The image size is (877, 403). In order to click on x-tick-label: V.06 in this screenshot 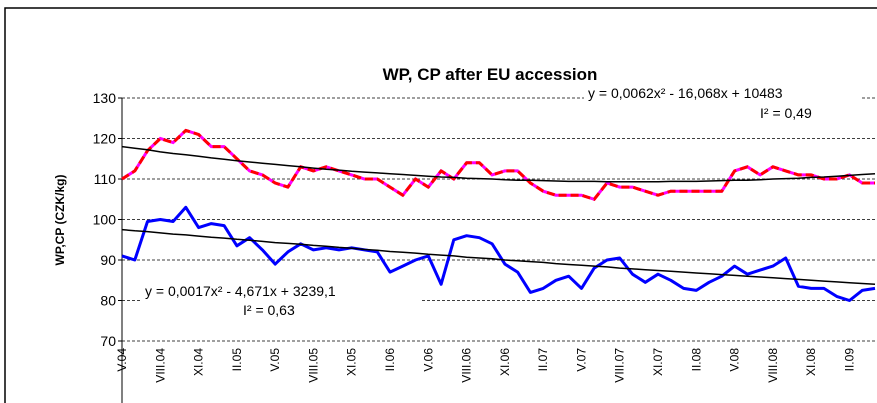, I will do `click(428, 360)`.